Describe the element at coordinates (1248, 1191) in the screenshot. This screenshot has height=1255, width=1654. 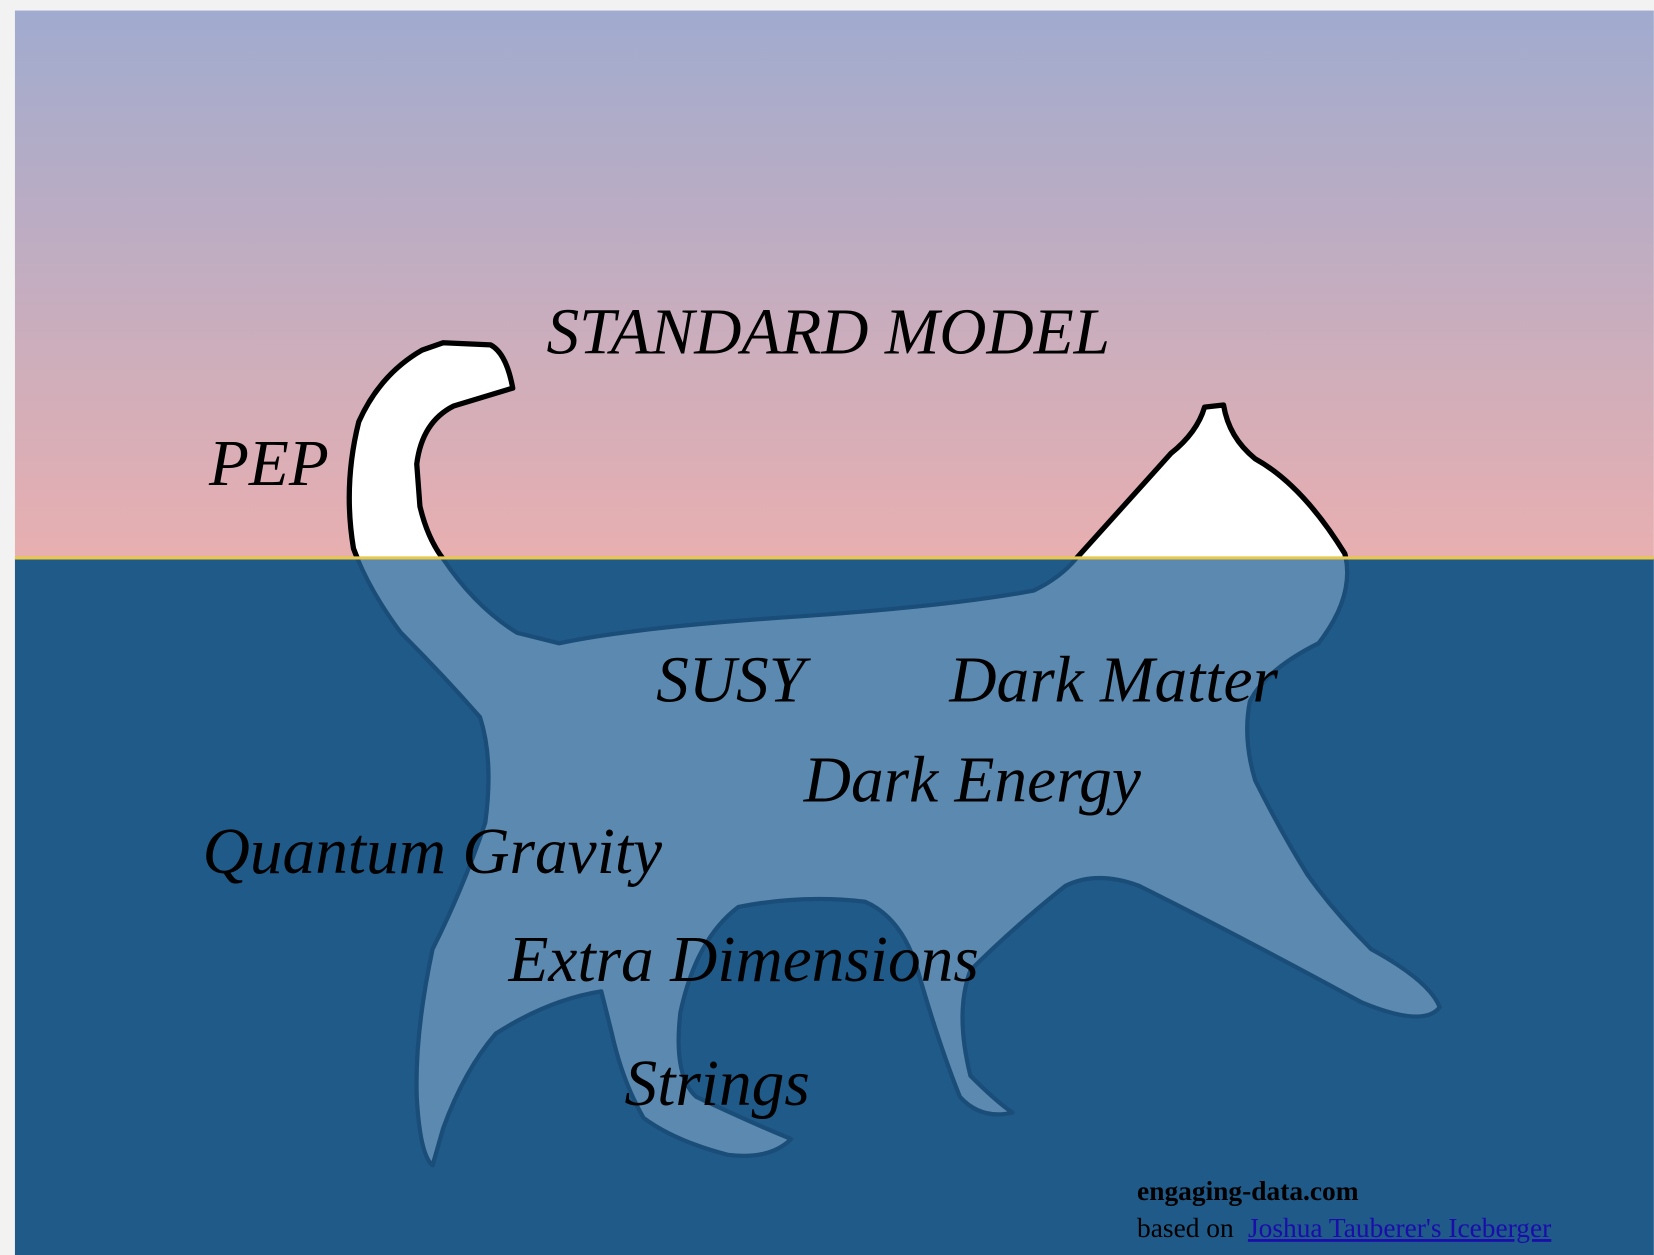
I see `site-name: engaging-data.com` at that location.